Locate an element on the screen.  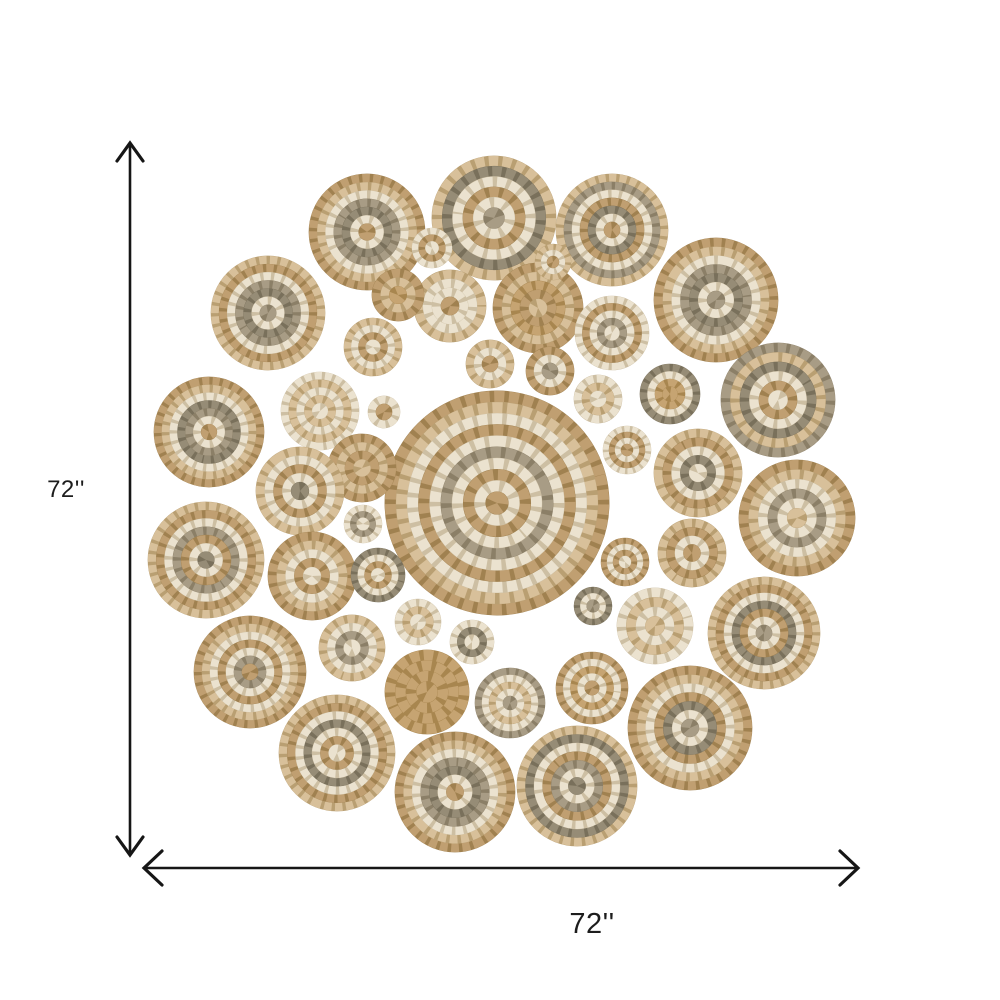
height-dimension-label: 72'' is located at coordinates (66, 489).